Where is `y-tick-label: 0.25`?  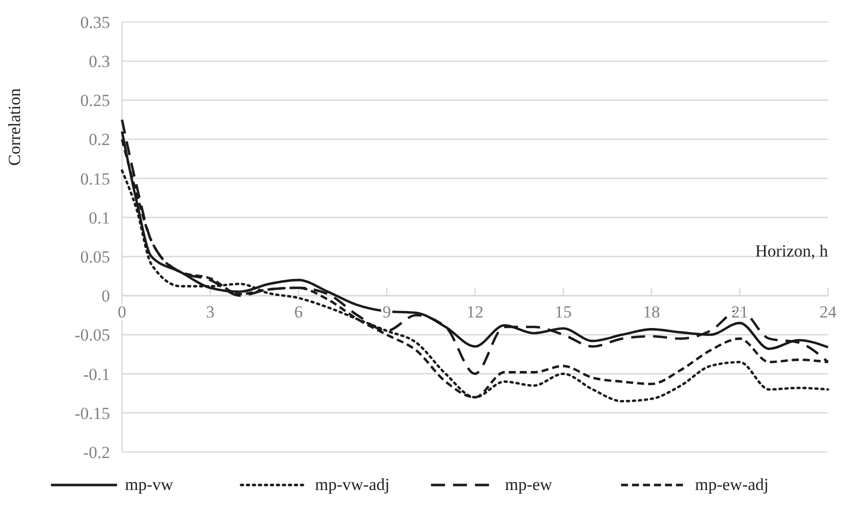 y-tick-label: 0.25 is located at coordinates (95, 100).